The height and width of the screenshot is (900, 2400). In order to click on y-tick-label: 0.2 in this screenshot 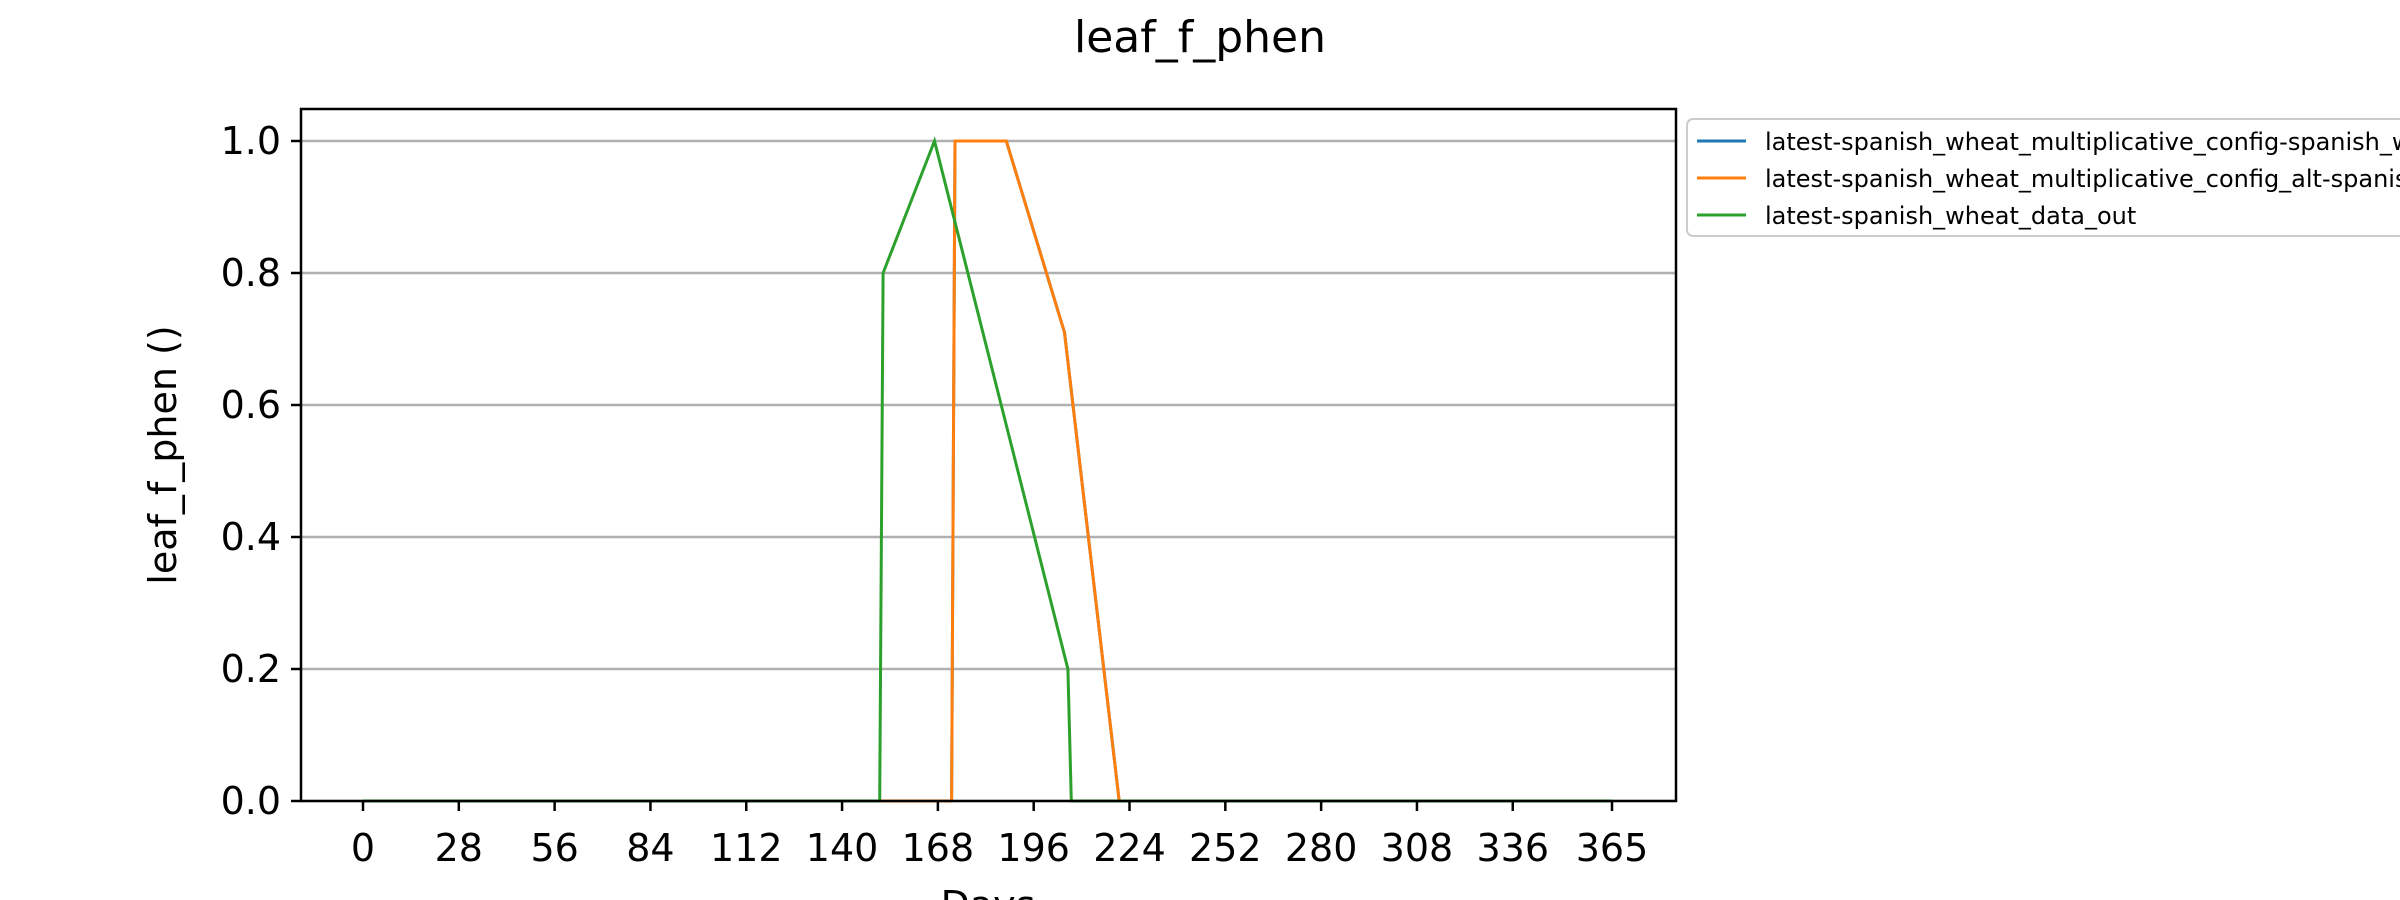, I will do `click(251, 669)`.